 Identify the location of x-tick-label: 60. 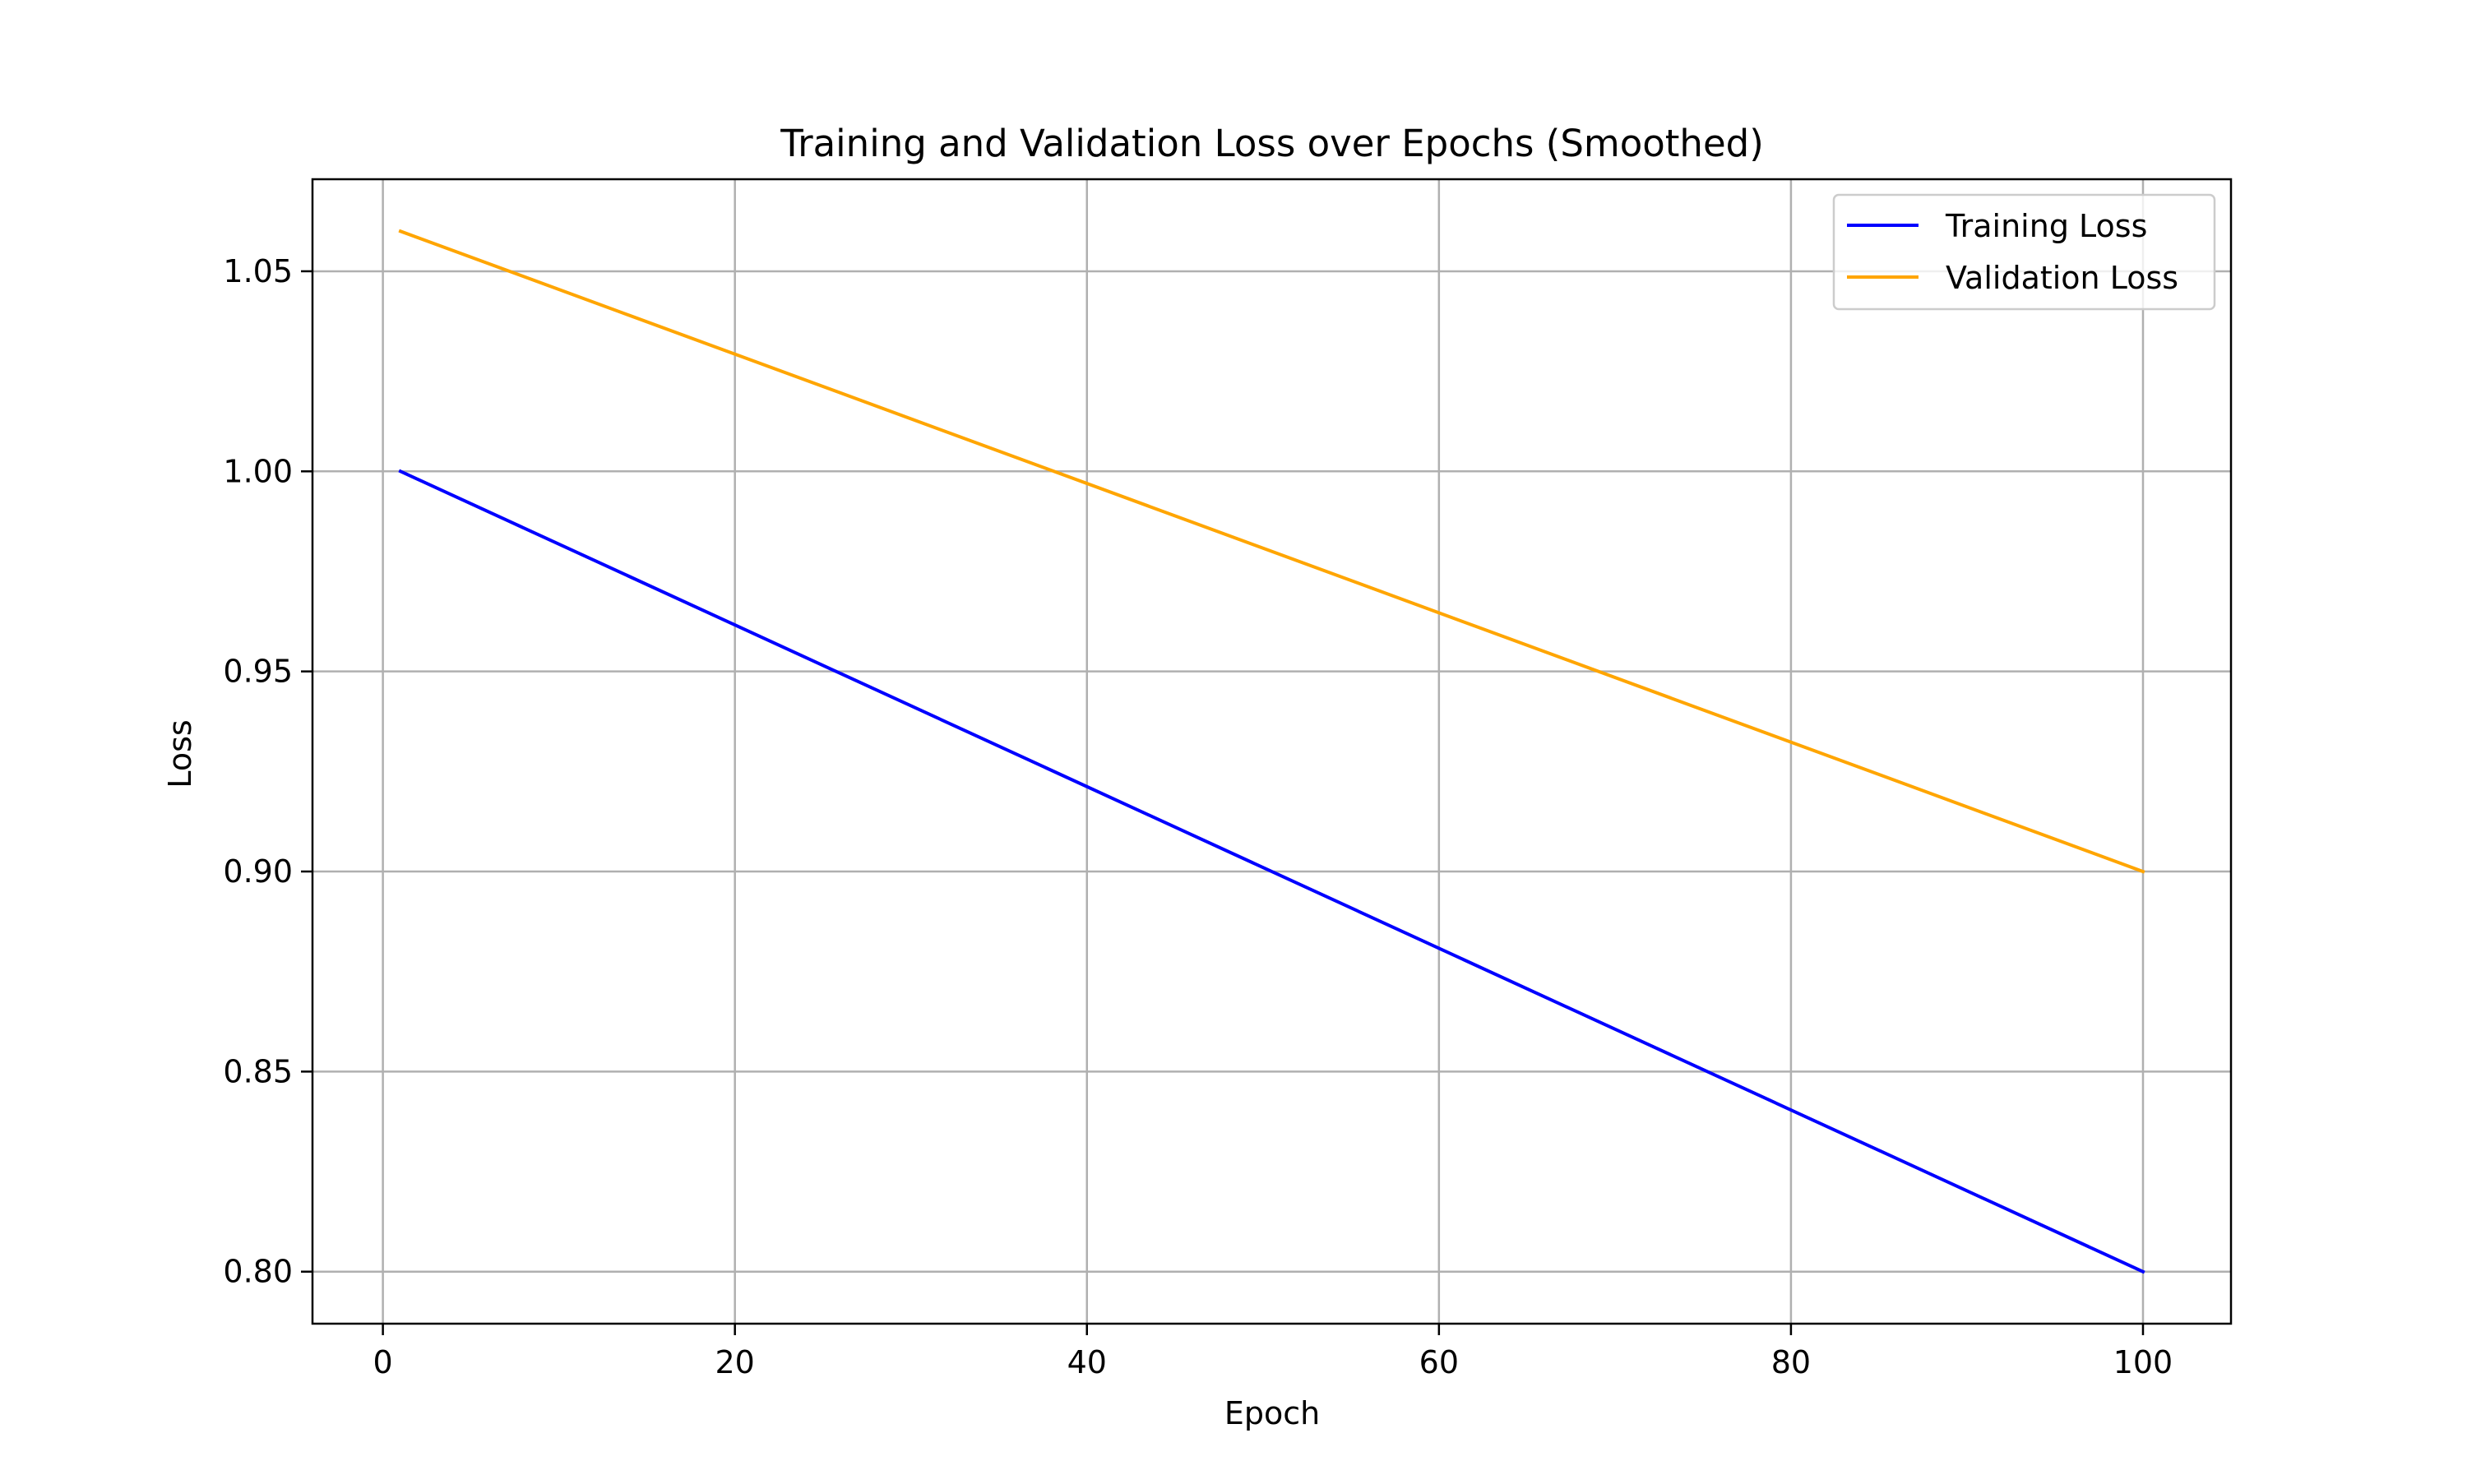
(1439, 1362).